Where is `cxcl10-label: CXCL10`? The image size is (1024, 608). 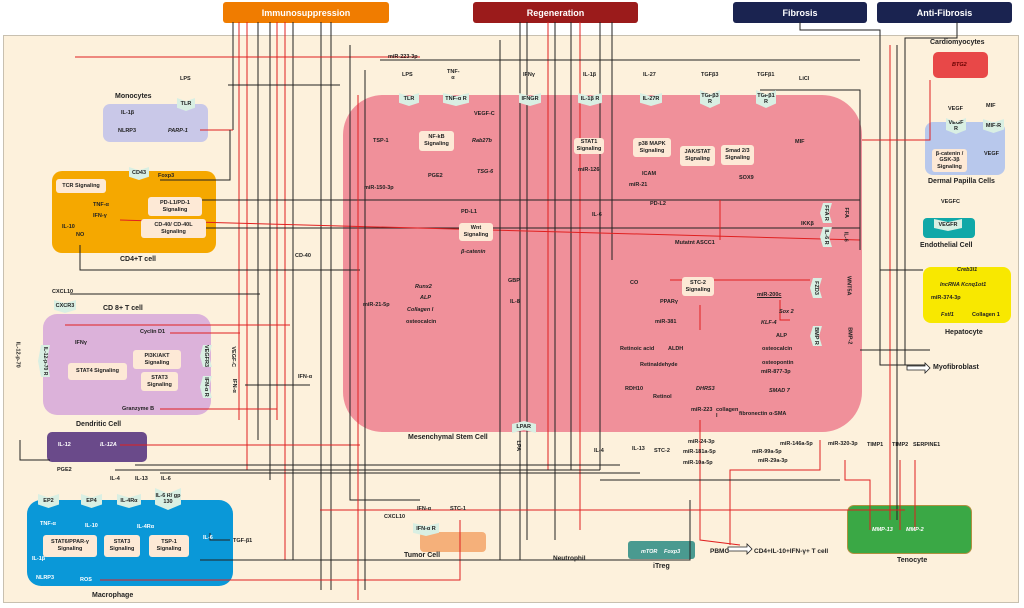
cxcl10-label: CXCL10 is located at coordinates (63, 292).